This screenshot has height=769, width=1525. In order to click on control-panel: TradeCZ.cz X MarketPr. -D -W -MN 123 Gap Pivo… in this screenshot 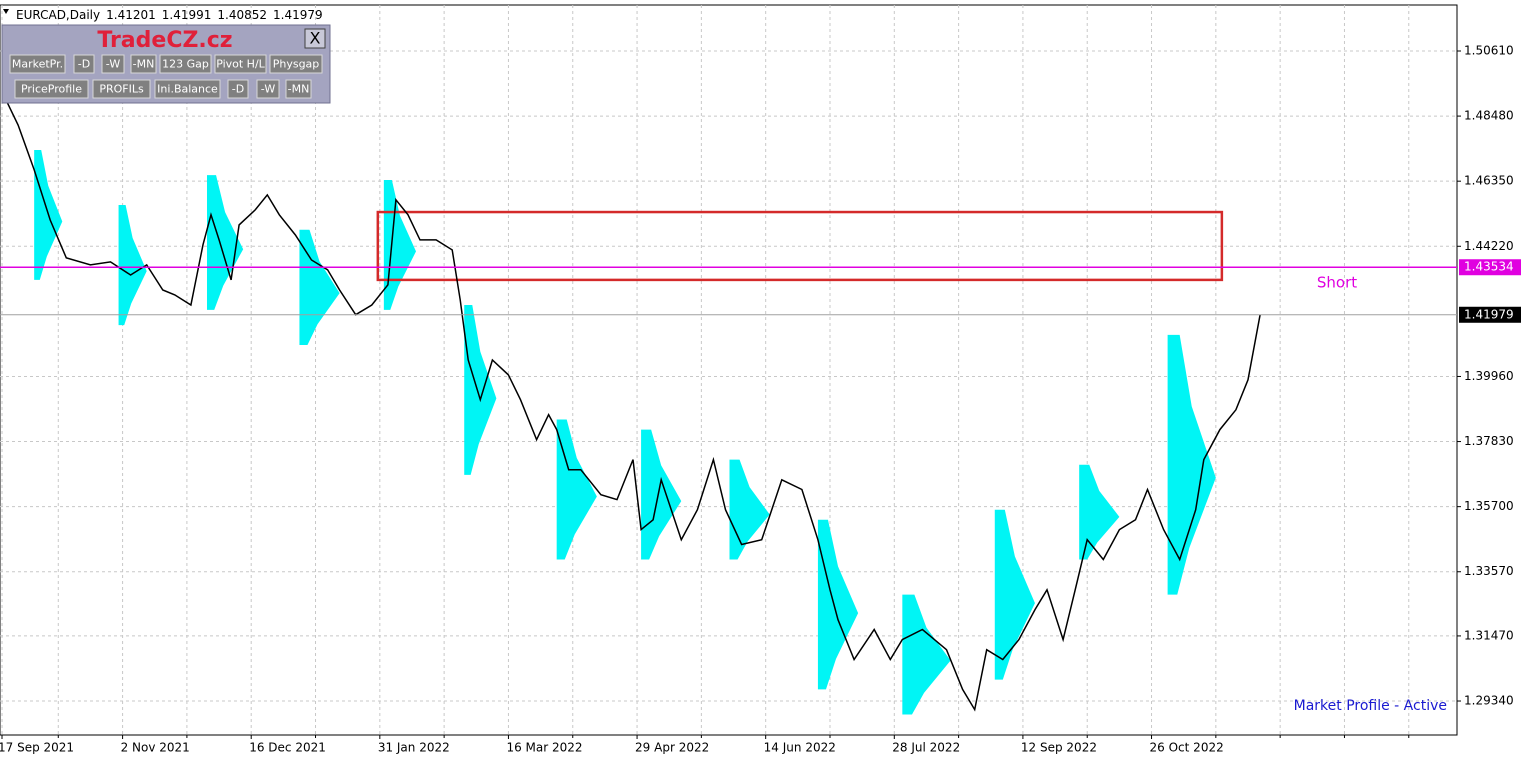, I will do `click(166, 64)`.